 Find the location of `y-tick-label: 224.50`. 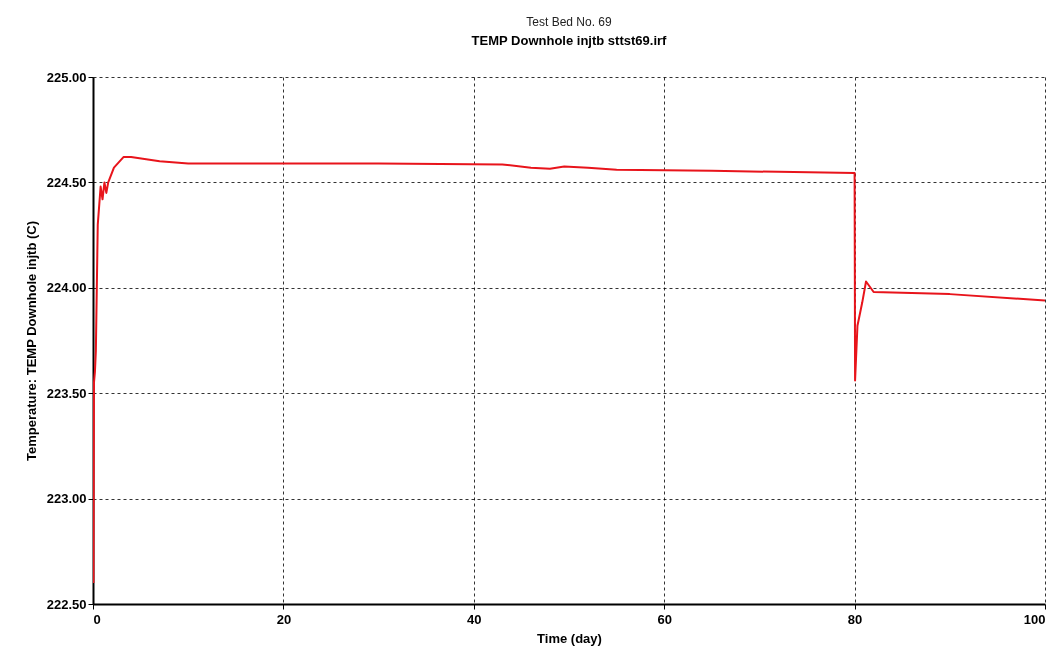

y-tick-label: 224.50 is located at coordinates (66, 182).